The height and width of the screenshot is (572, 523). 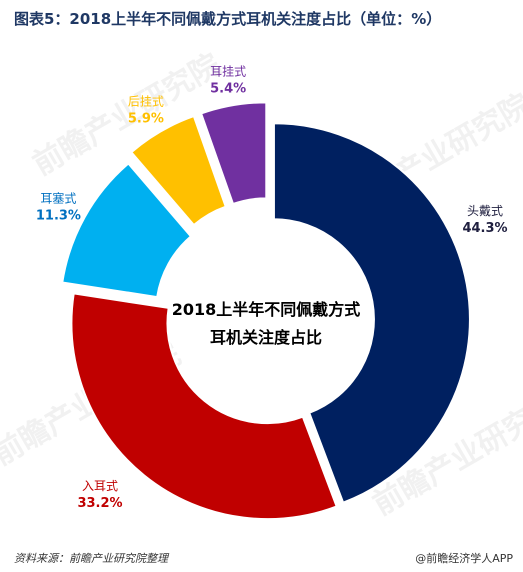 What do you see at coordinates (485, 210) in the screenshot?
I see `slice-label: 头戴式` at bounding box center [485, 210].